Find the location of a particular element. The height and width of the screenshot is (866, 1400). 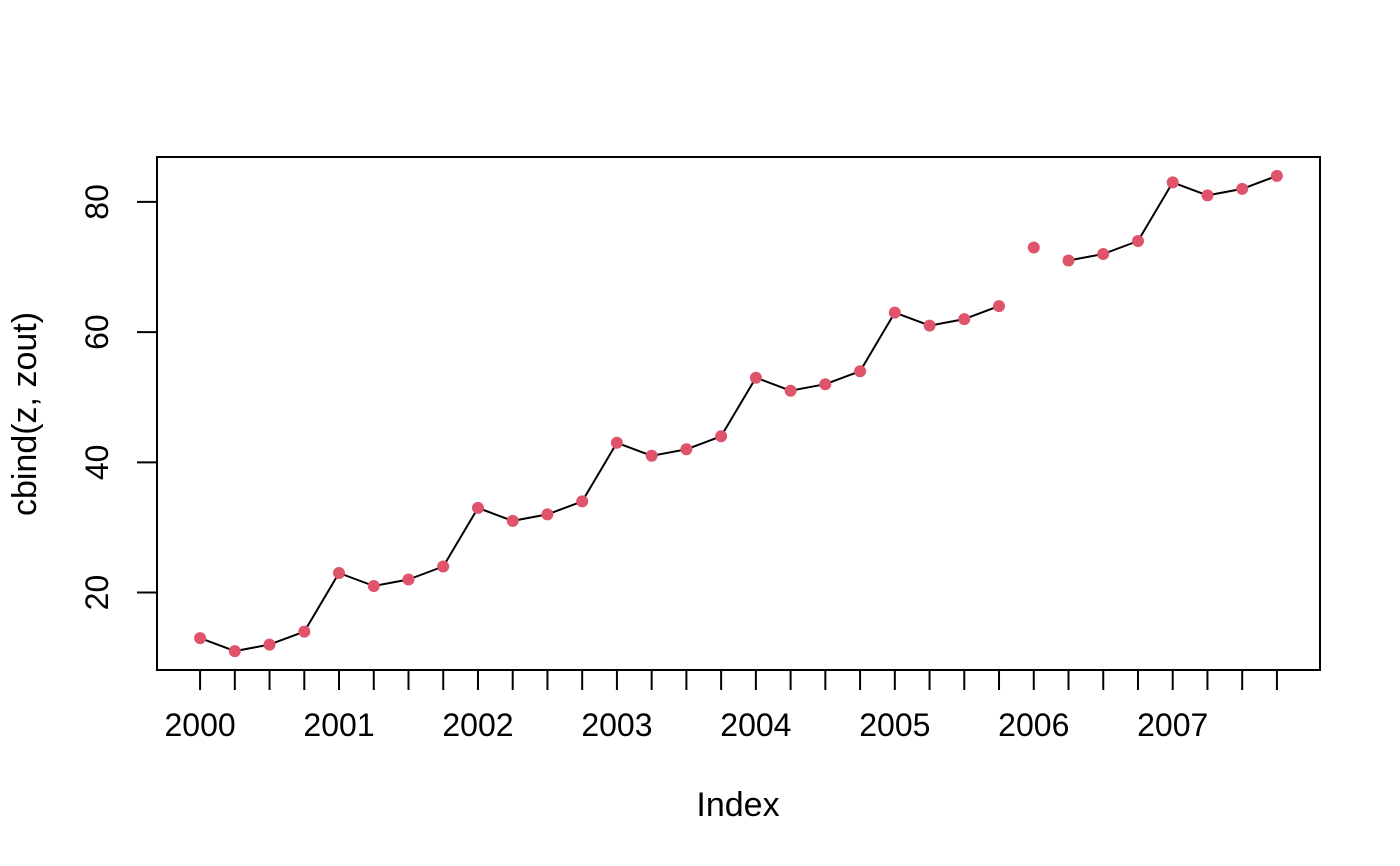

y-axis-title: cbind(z, zout) is located at coordinates (25, 414).